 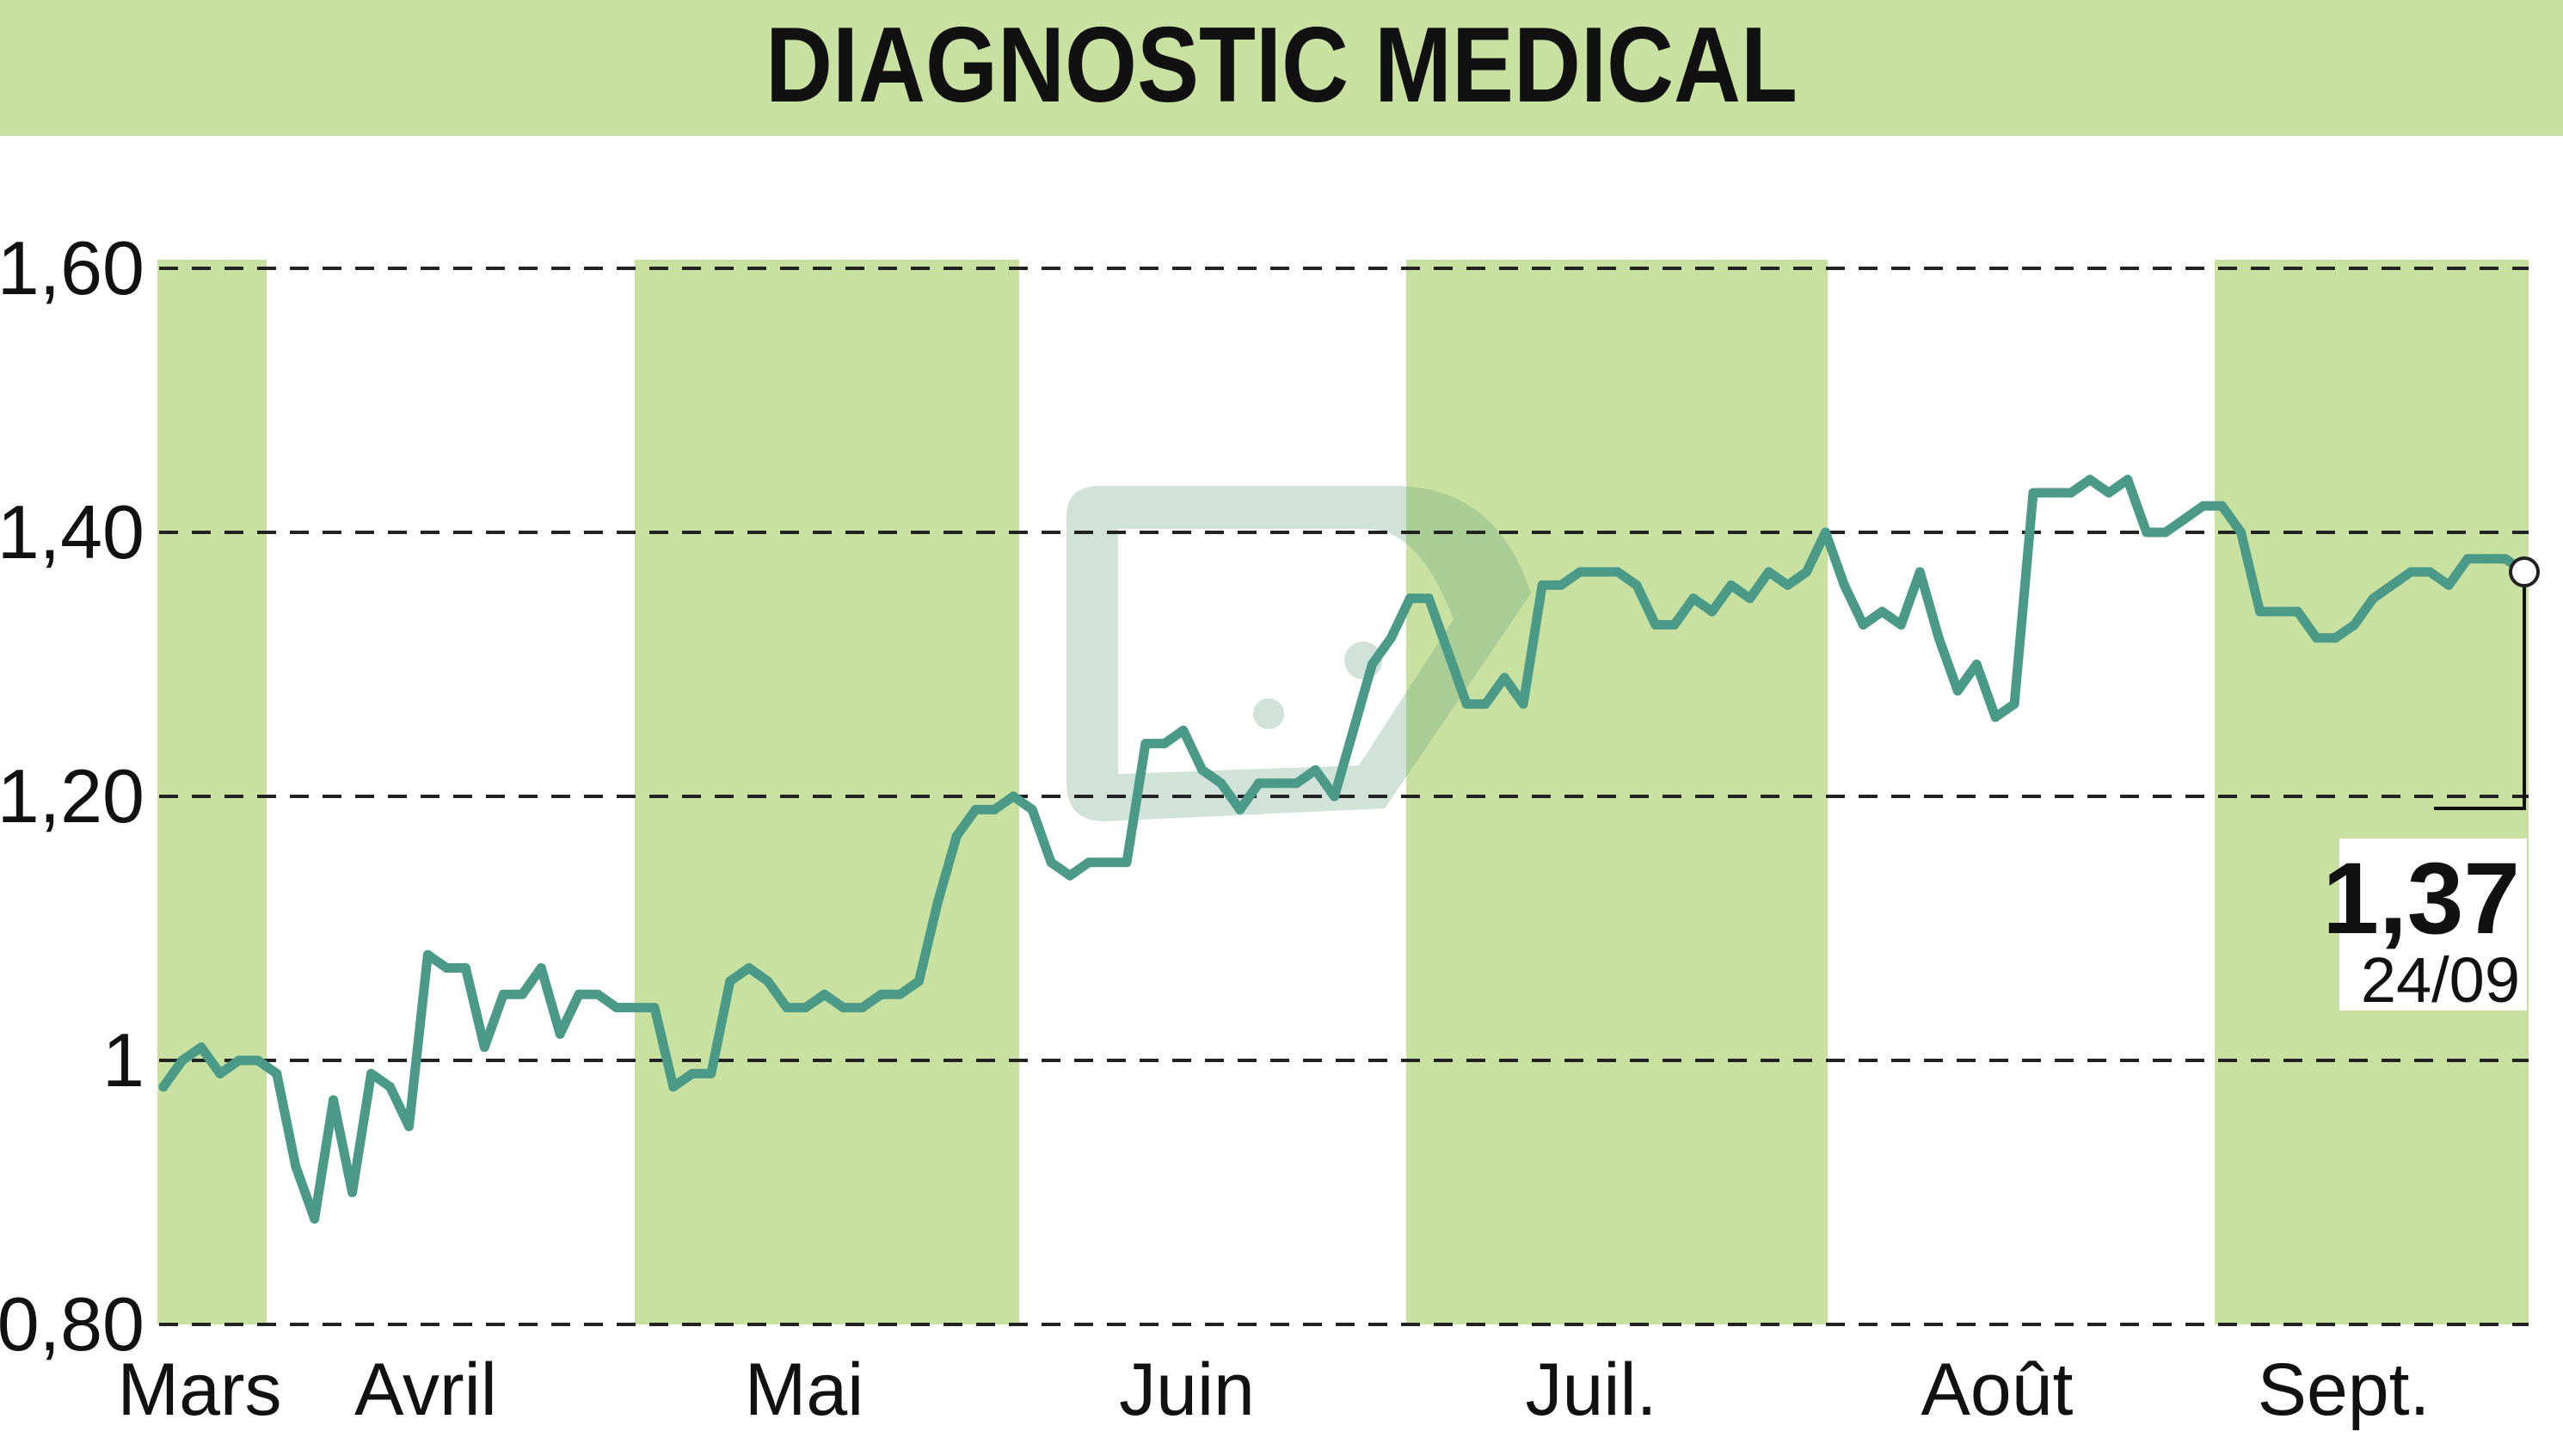 What do you see at coordinates (199, 1390) in the screenshot?
I see `x-tick-label: Mars` at bounding box center [199, 1390].